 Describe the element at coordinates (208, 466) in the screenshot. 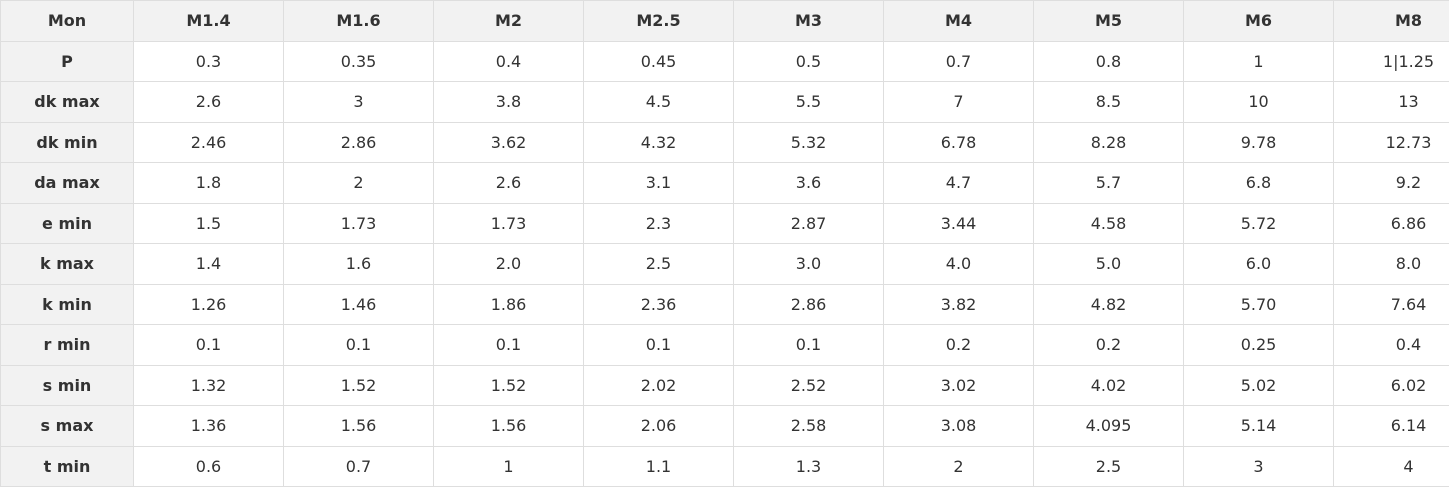

I see `value-cell: 0.6` at that location.